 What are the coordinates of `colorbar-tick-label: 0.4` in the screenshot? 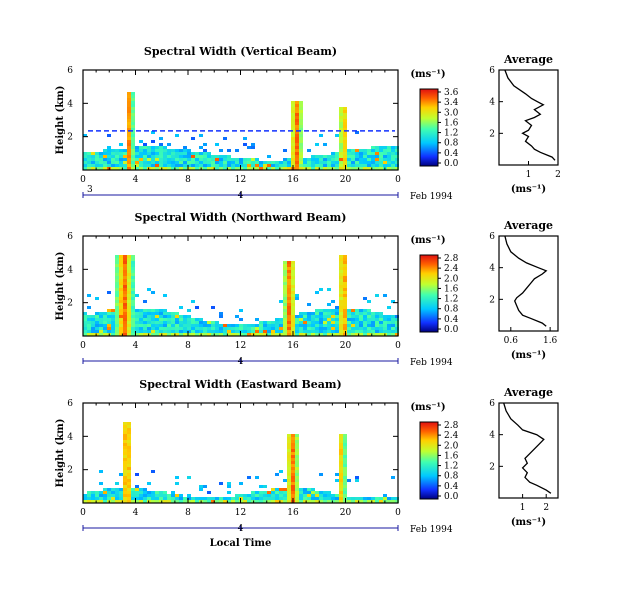 It's located at (451, 487).